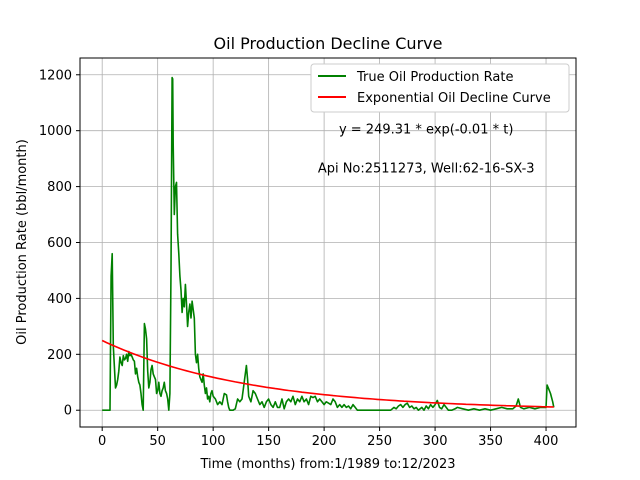  What do you see at coordinates (157, 441) in the screenshot?
I see `x-tick-label: 50` at bounding box center [157, 441].